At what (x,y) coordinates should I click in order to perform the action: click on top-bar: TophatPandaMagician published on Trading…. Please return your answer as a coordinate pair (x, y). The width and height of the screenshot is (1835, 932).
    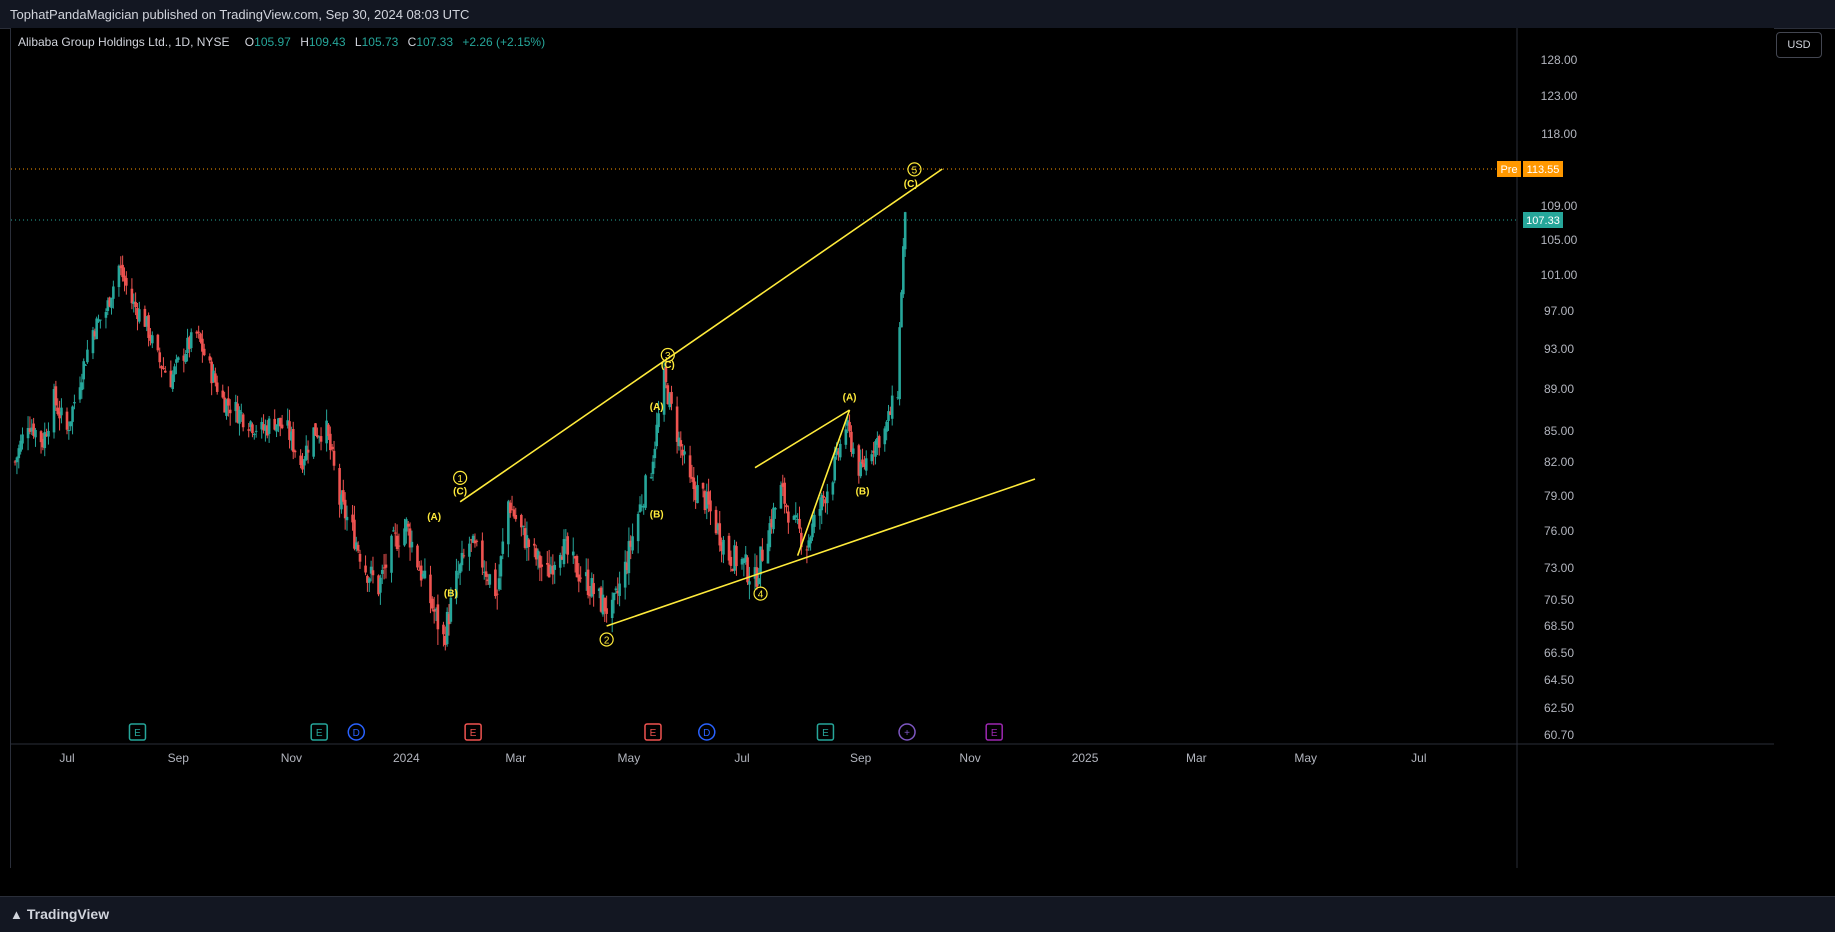
    Looking at the image, I should click on (917, 14).